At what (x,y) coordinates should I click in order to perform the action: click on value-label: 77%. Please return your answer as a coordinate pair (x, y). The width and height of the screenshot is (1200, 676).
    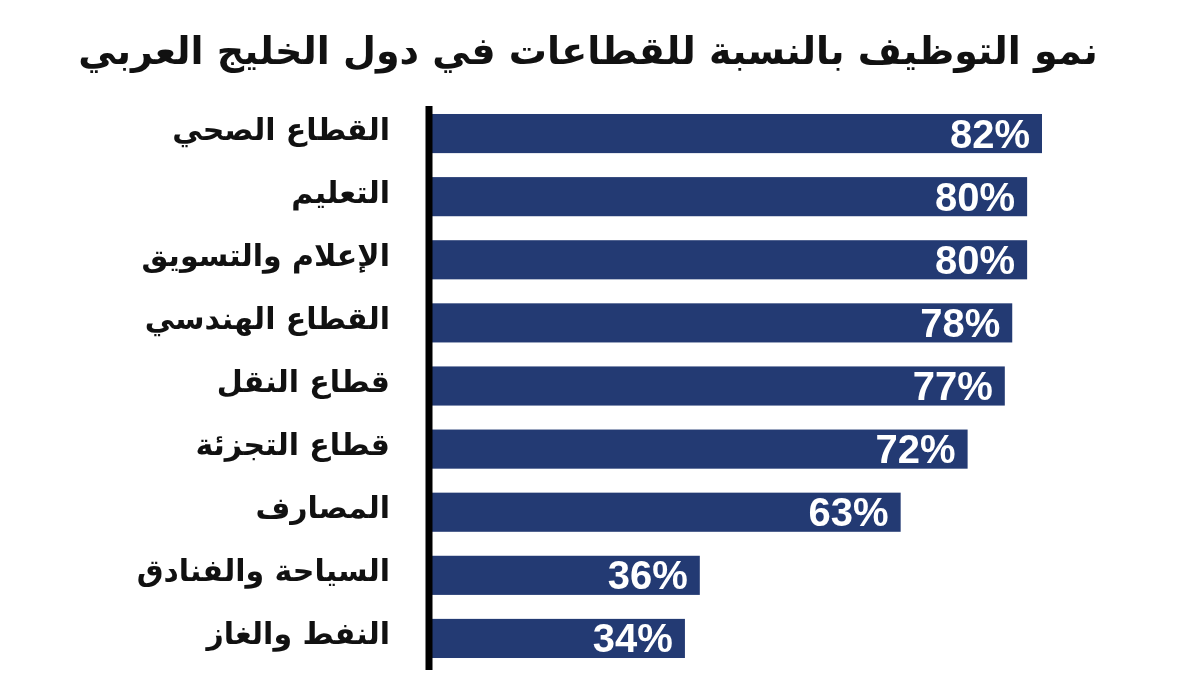
    Looking at the image, I should click on (952, 386).